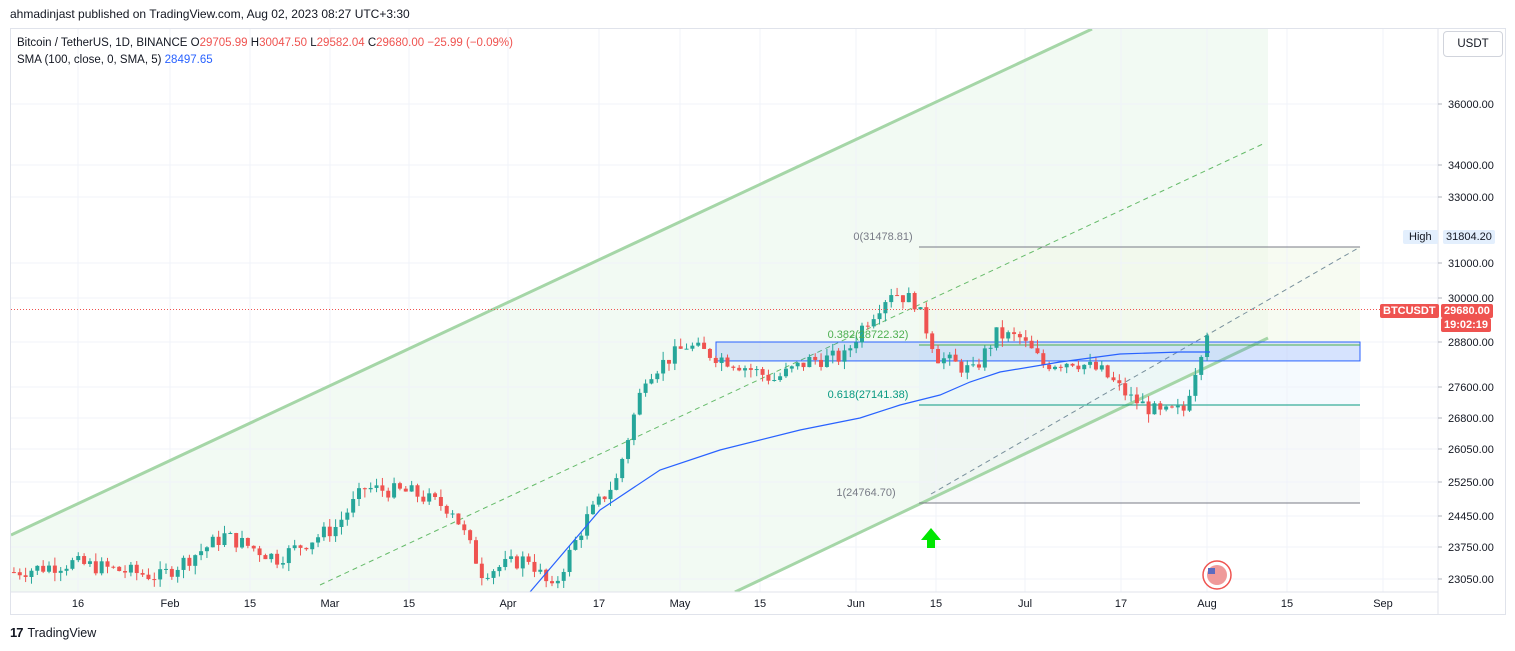 The height and width of the screenshot is (651, 1515). What do you see at coordinates (1471, 580) in the screenshot?
I see `price-tick-label: 23050.00` at bounding box center [1471, 580].